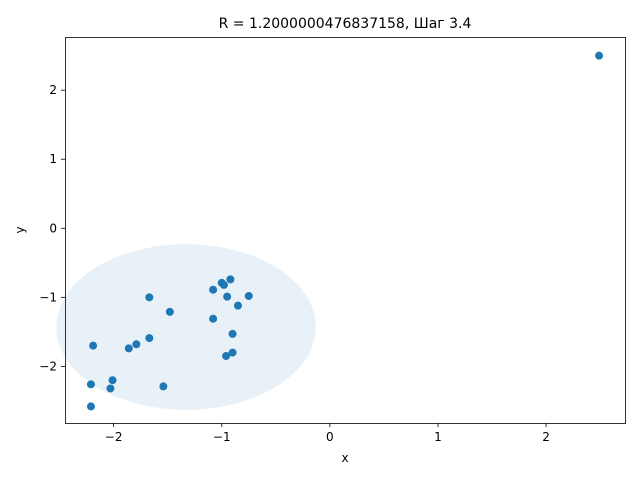 The image size is (640, 480). Describe the element at coordinates (330, 437) in the screenshot. I see `x-tick-label: 0` at that location.